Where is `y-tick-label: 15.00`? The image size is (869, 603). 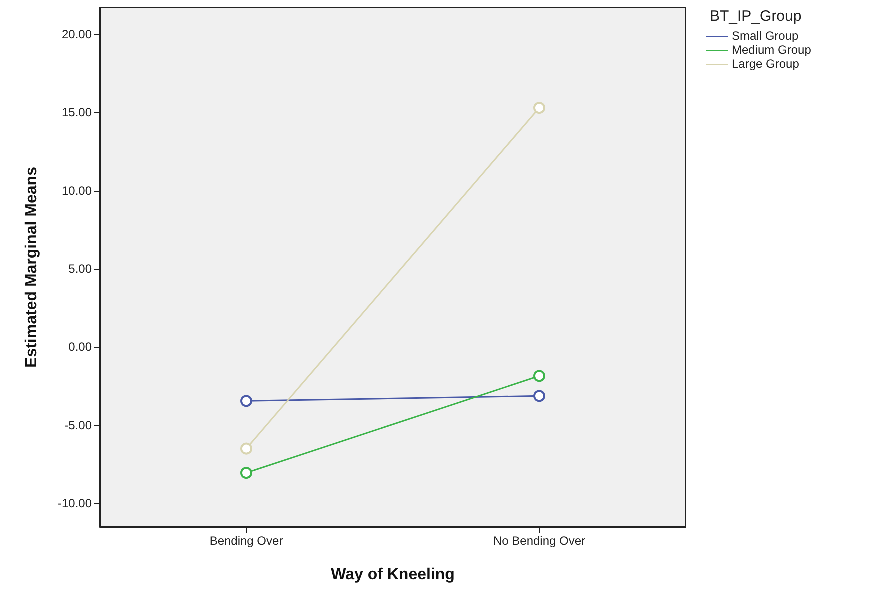 y-tick-label: 15.00 is located at coordinates (77, 113).